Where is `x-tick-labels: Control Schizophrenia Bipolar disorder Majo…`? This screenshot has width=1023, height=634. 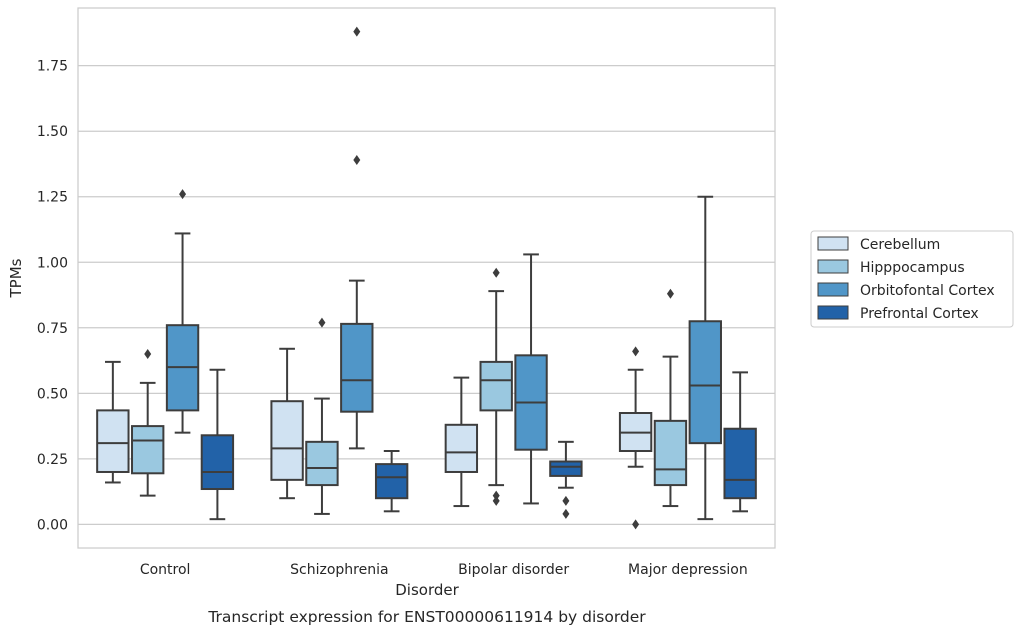
x-tick-labels: Control Schizophrenia Bipolar disorder Majo… is located at coordinates (444, 570).